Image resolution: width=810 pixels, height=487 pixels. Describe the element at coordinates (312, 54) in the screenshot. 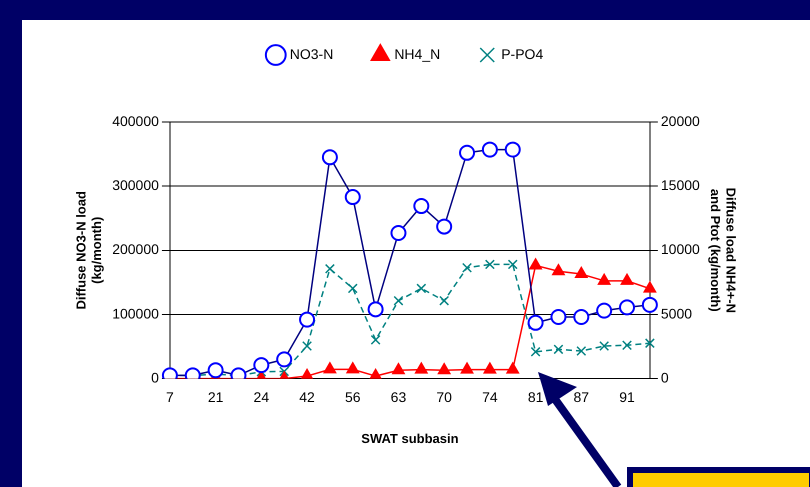

I see `legend-label: NO3-N` at that location.